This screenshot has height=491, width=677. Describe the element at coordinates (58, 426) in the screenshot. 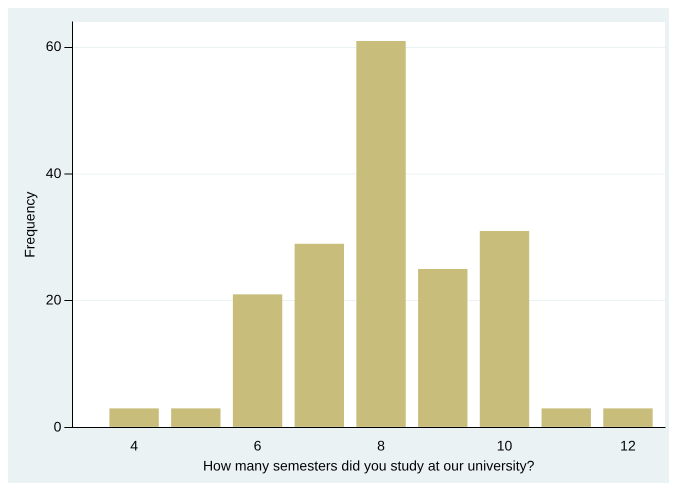

I see `y-tick-label: 0` at that location.